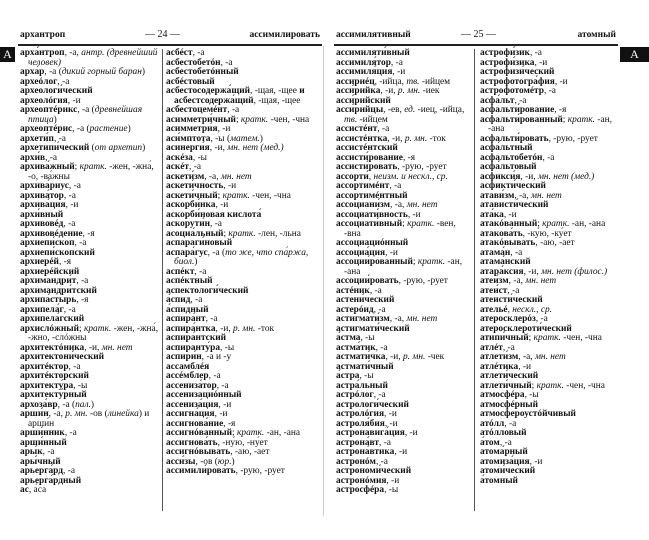  I want to click on dictionary-entry: архиепи́скопский, so click(90, 253).